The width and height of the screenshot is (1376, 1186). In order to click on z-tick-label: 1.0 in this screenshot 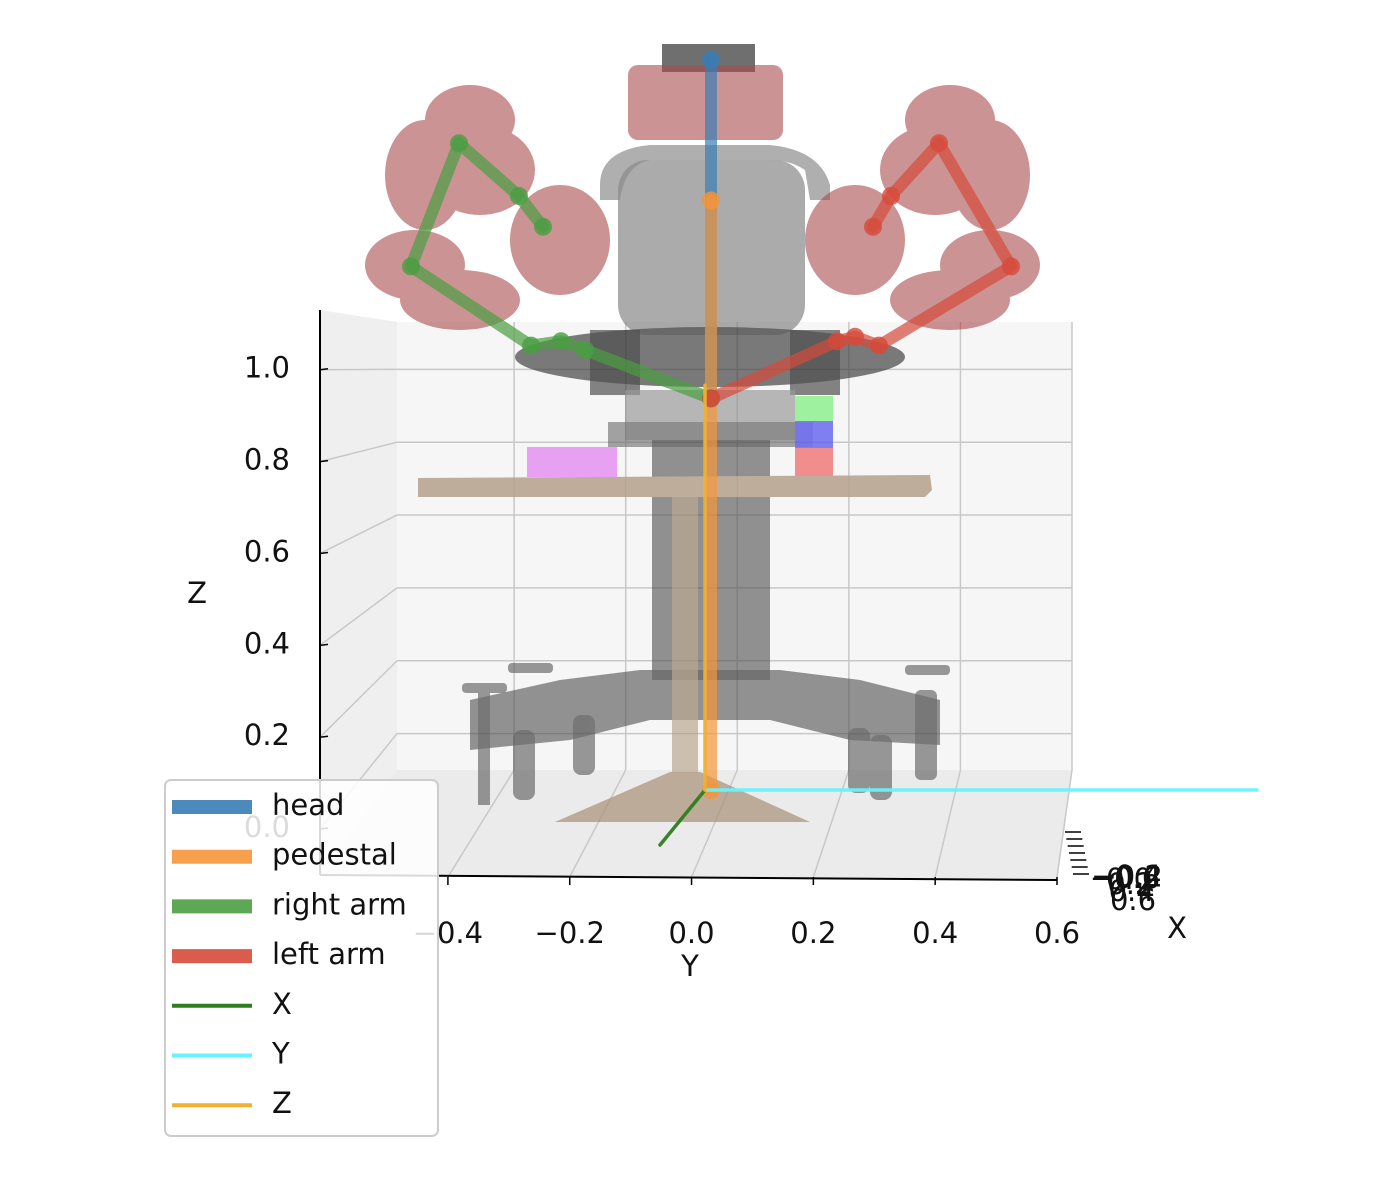, I will do `click(267, 368)`.